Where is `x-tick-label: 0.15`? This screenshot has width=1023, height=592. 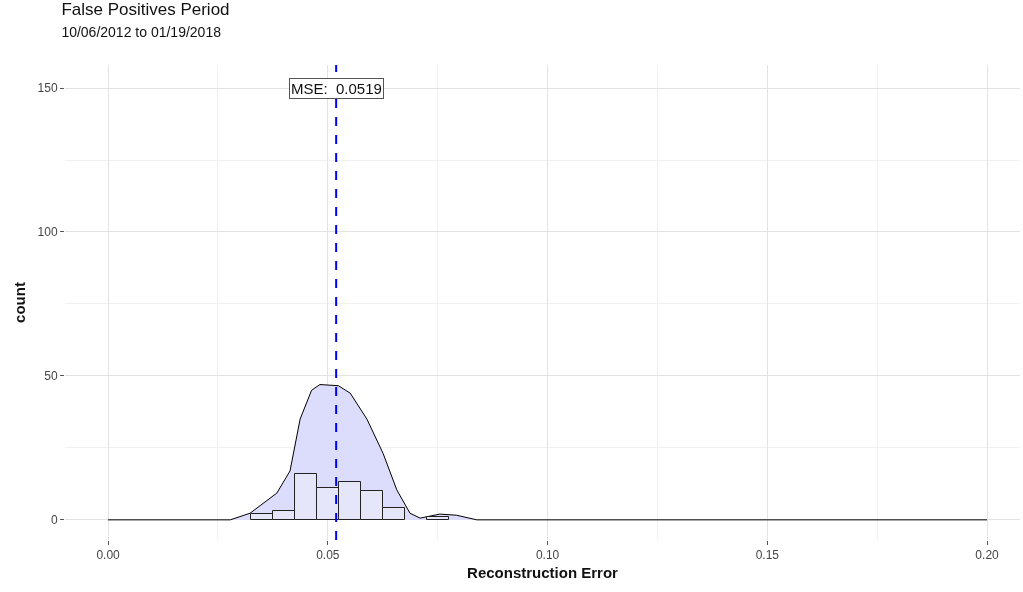
x-tick-label: 0.15 is located at coordinates (767, 555).